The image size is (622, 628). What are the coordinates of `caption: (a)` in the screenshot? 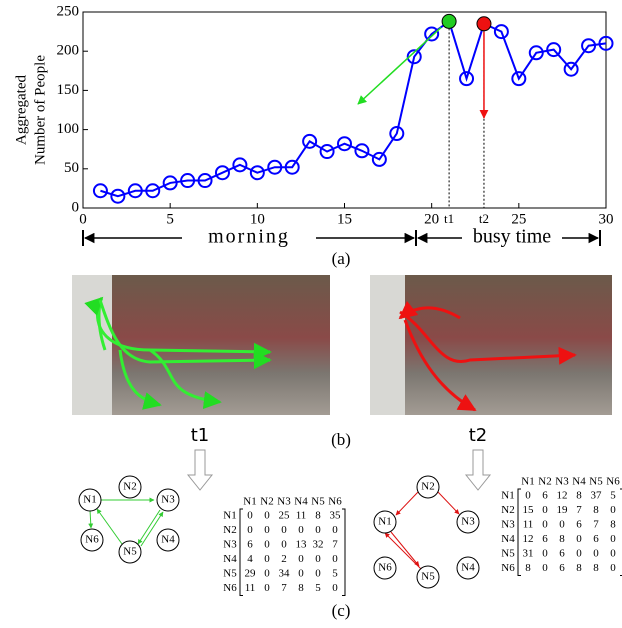 It's located at (341, 258).